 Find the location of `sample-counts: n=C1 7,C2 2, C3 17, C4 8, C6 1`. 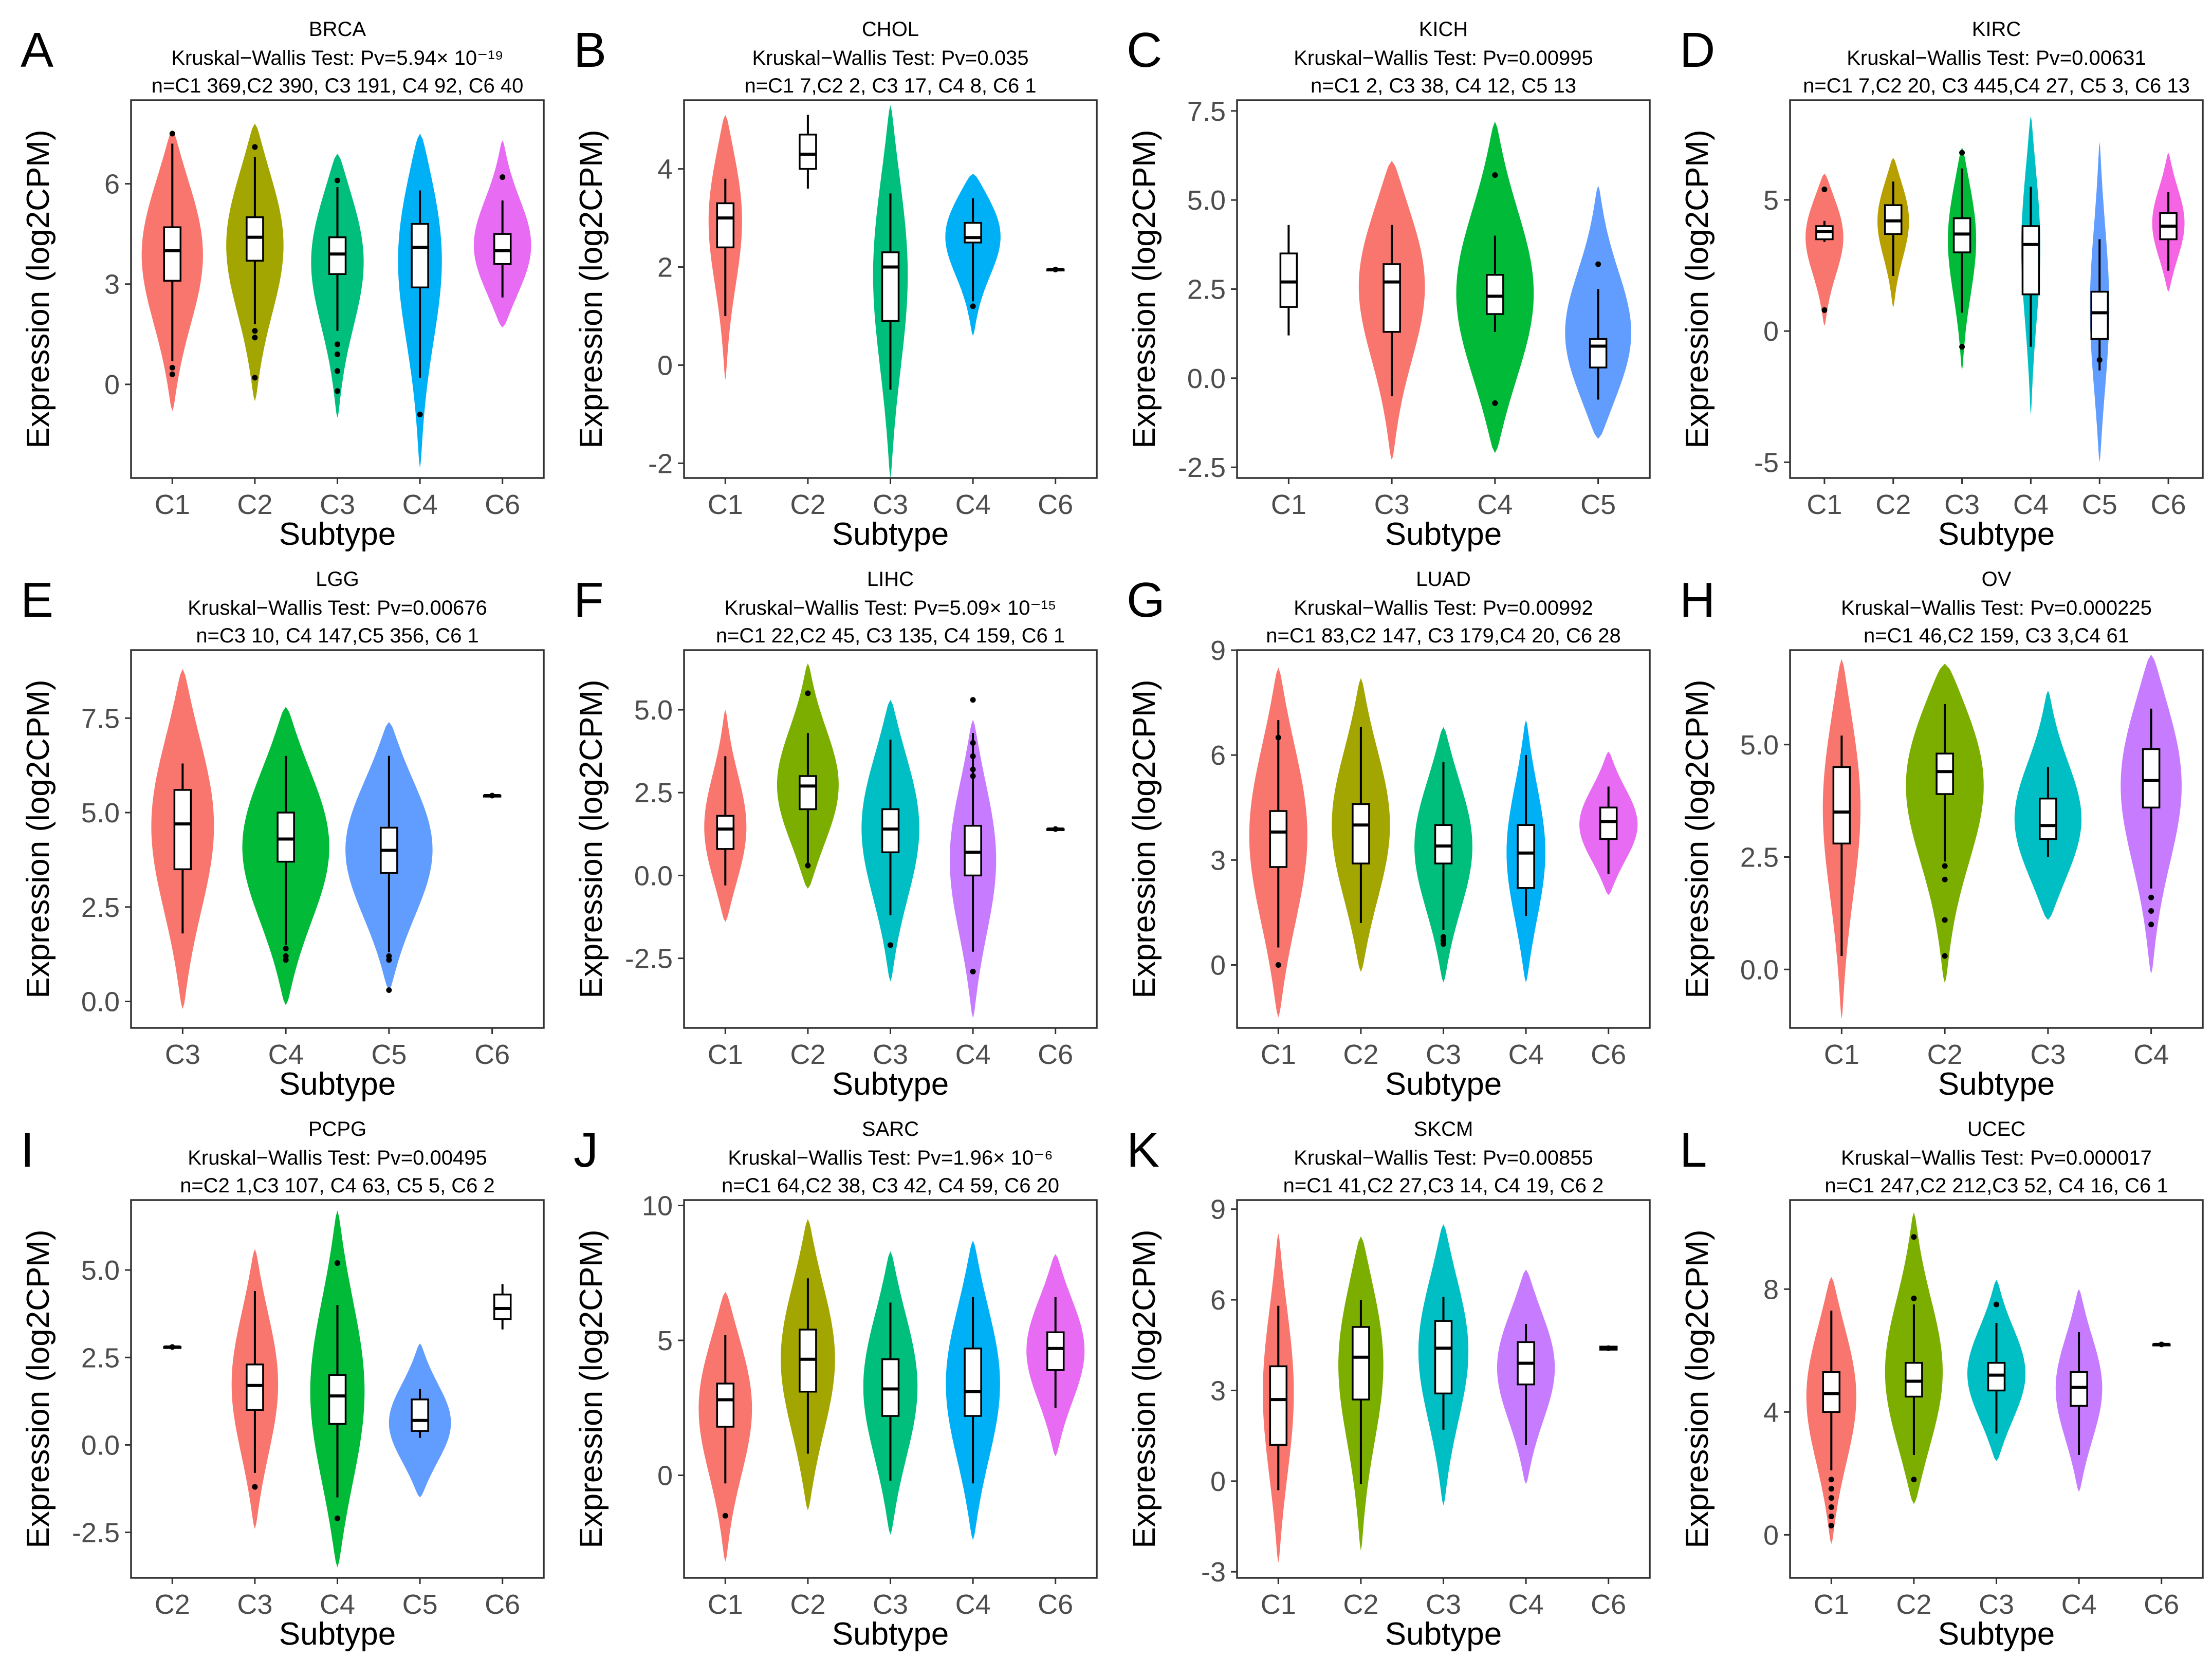

sample-counts: n=C1 7,C2 2, C3 17, C4 8, C6 1 is located at coordinates (890, 86).